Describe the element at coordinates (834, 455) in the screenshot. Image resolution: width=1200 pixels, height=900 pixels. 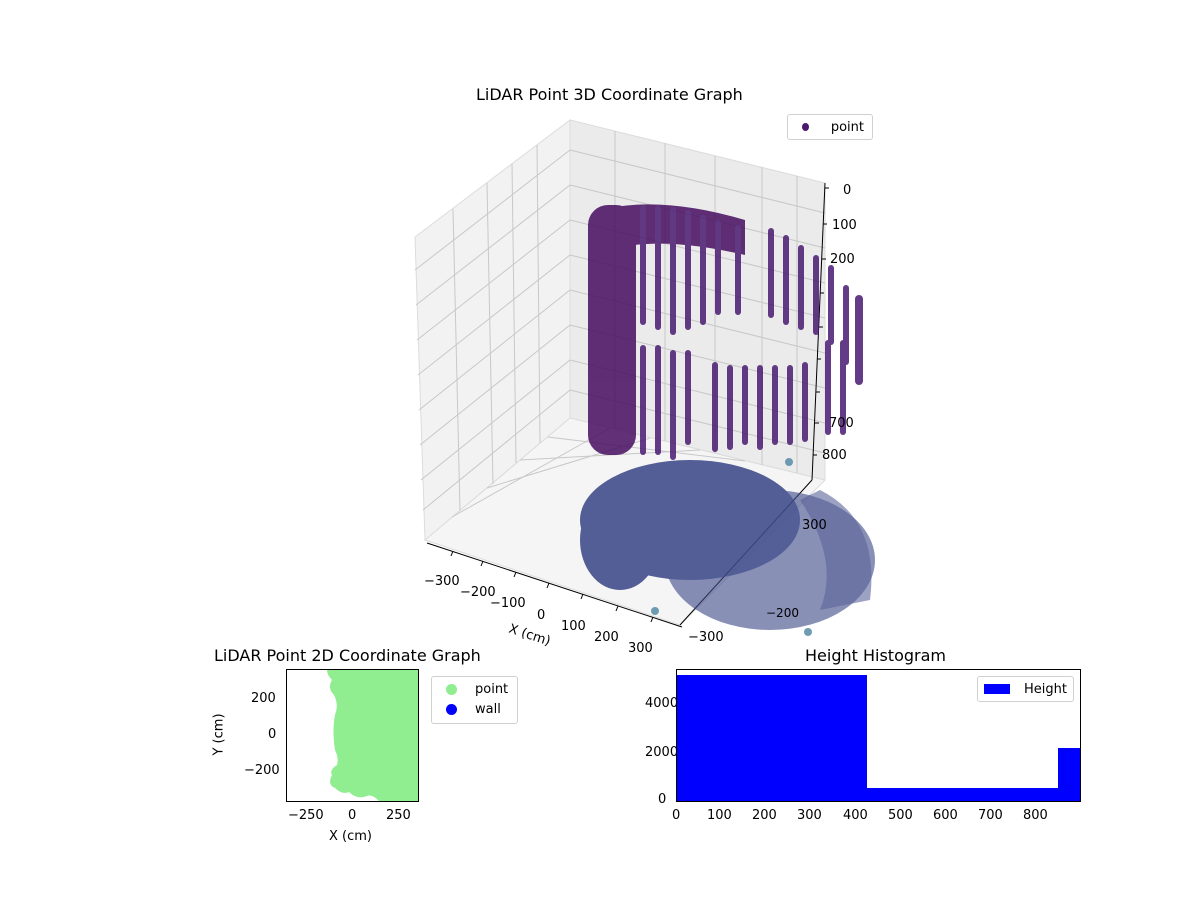
I see `plot3d-z-tick: 800` at that location.